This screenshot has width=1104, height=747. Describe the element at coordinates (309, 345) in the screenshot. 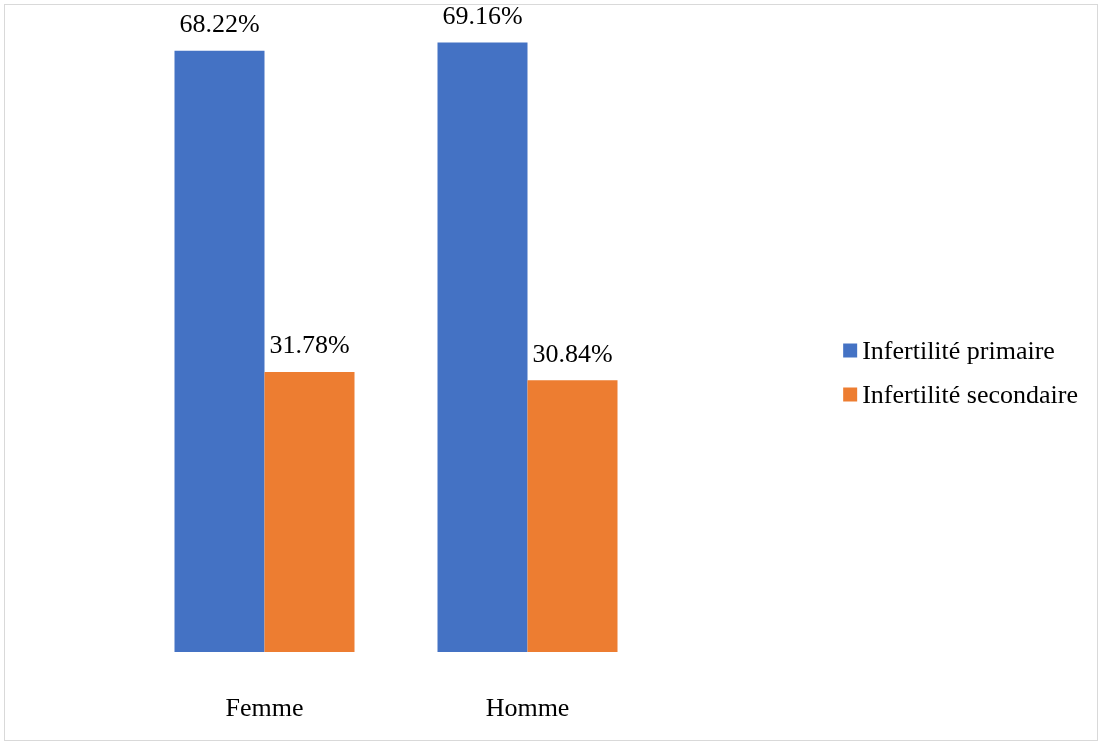

I see `data-label: 31.78%` at that location.